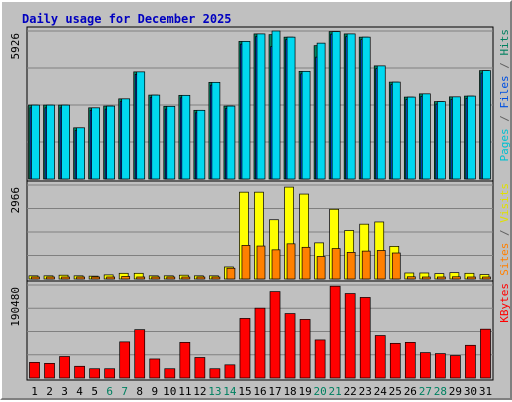  Describe the element at coordinates (139, 391) in the screenshot. I see `x-tick-label: 8` at that location.